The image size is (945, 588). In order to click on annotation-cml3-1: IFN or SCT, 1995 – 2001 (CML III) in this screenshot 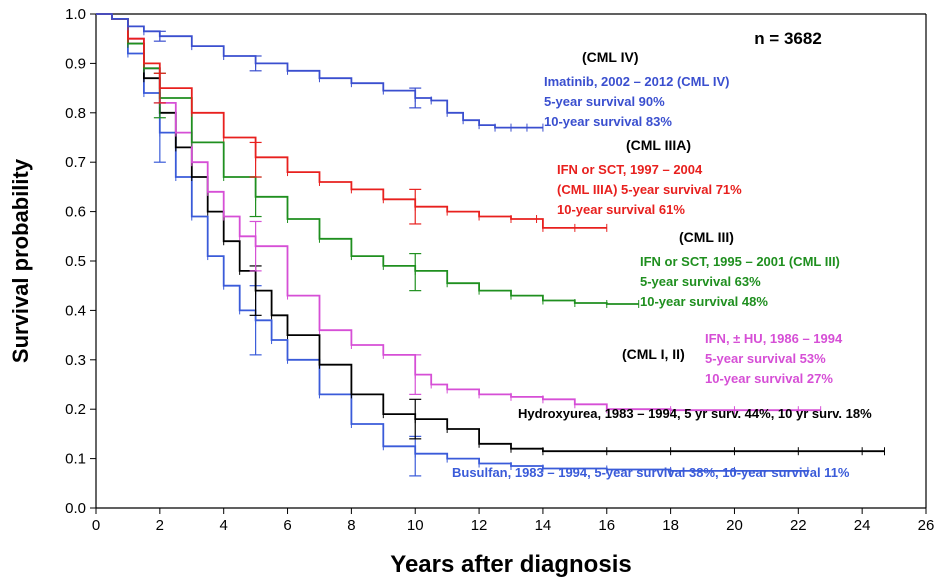, I will do `click(740, 261)`.